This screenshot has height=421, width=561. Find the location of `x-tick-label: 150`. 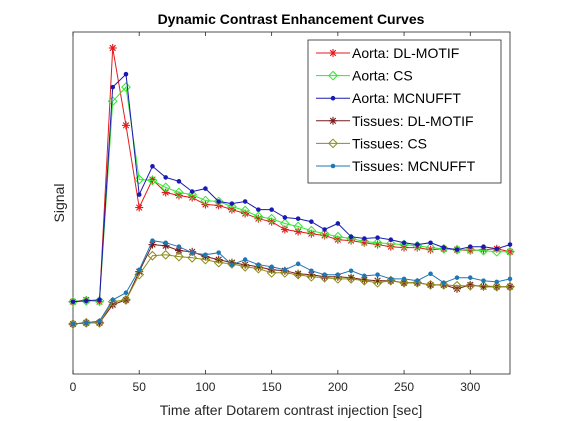

x-tick-label: 150 is located at coordinates (272, 387).